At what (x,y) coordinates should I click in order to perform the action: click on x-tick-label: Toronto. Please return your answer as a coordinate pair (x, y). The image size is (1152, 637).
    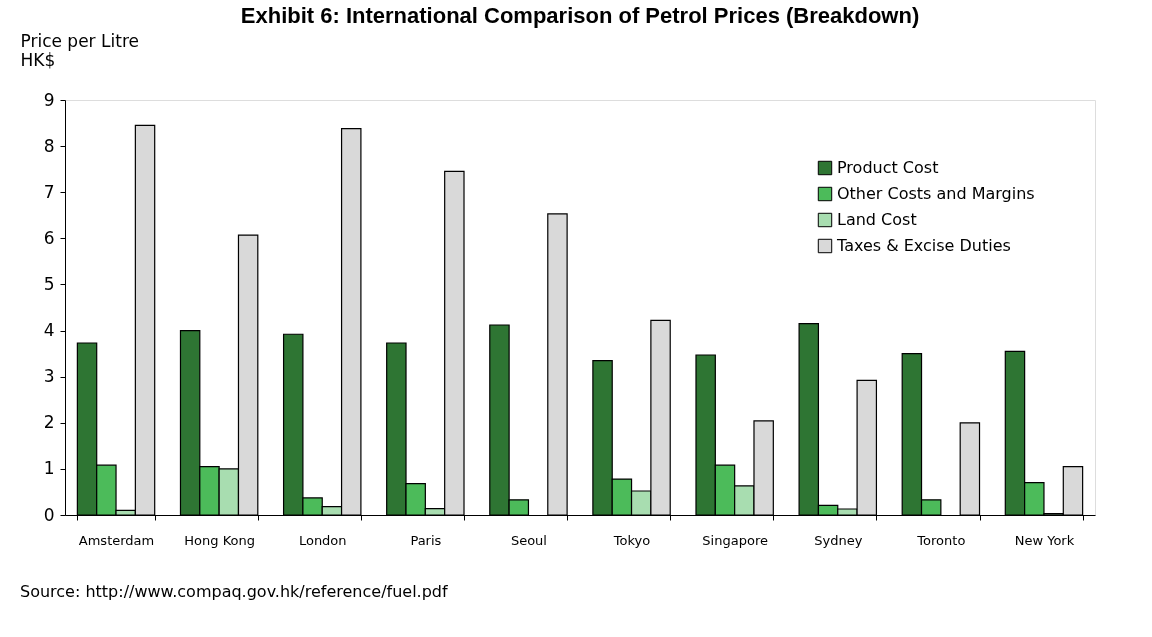
    Looking at the image, I should click on (941, 540).